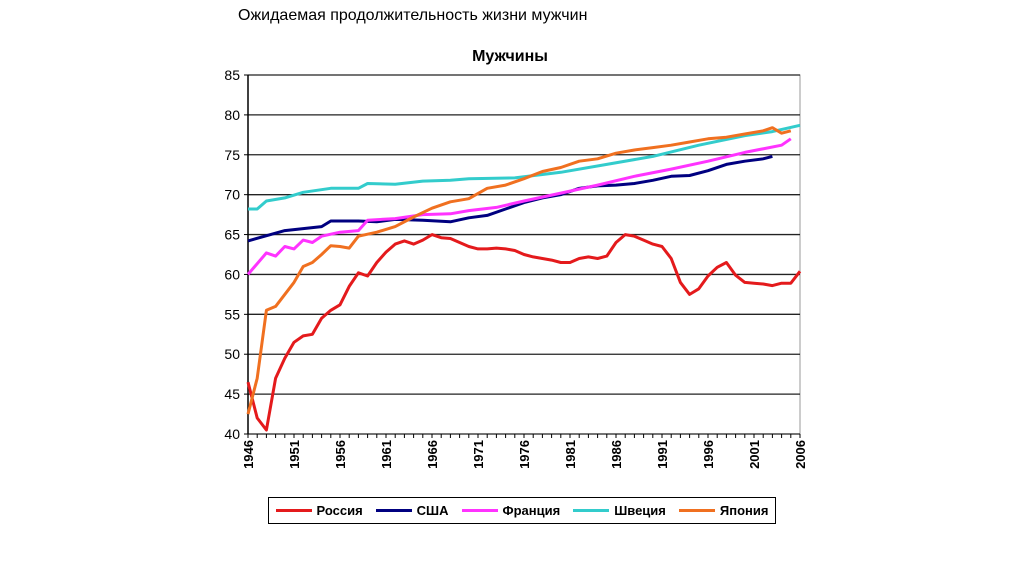  What do you see at coordinates (616, 454) in the screenshot?
I see `x-tick-label: 1986` at bounding box center [616, 454].